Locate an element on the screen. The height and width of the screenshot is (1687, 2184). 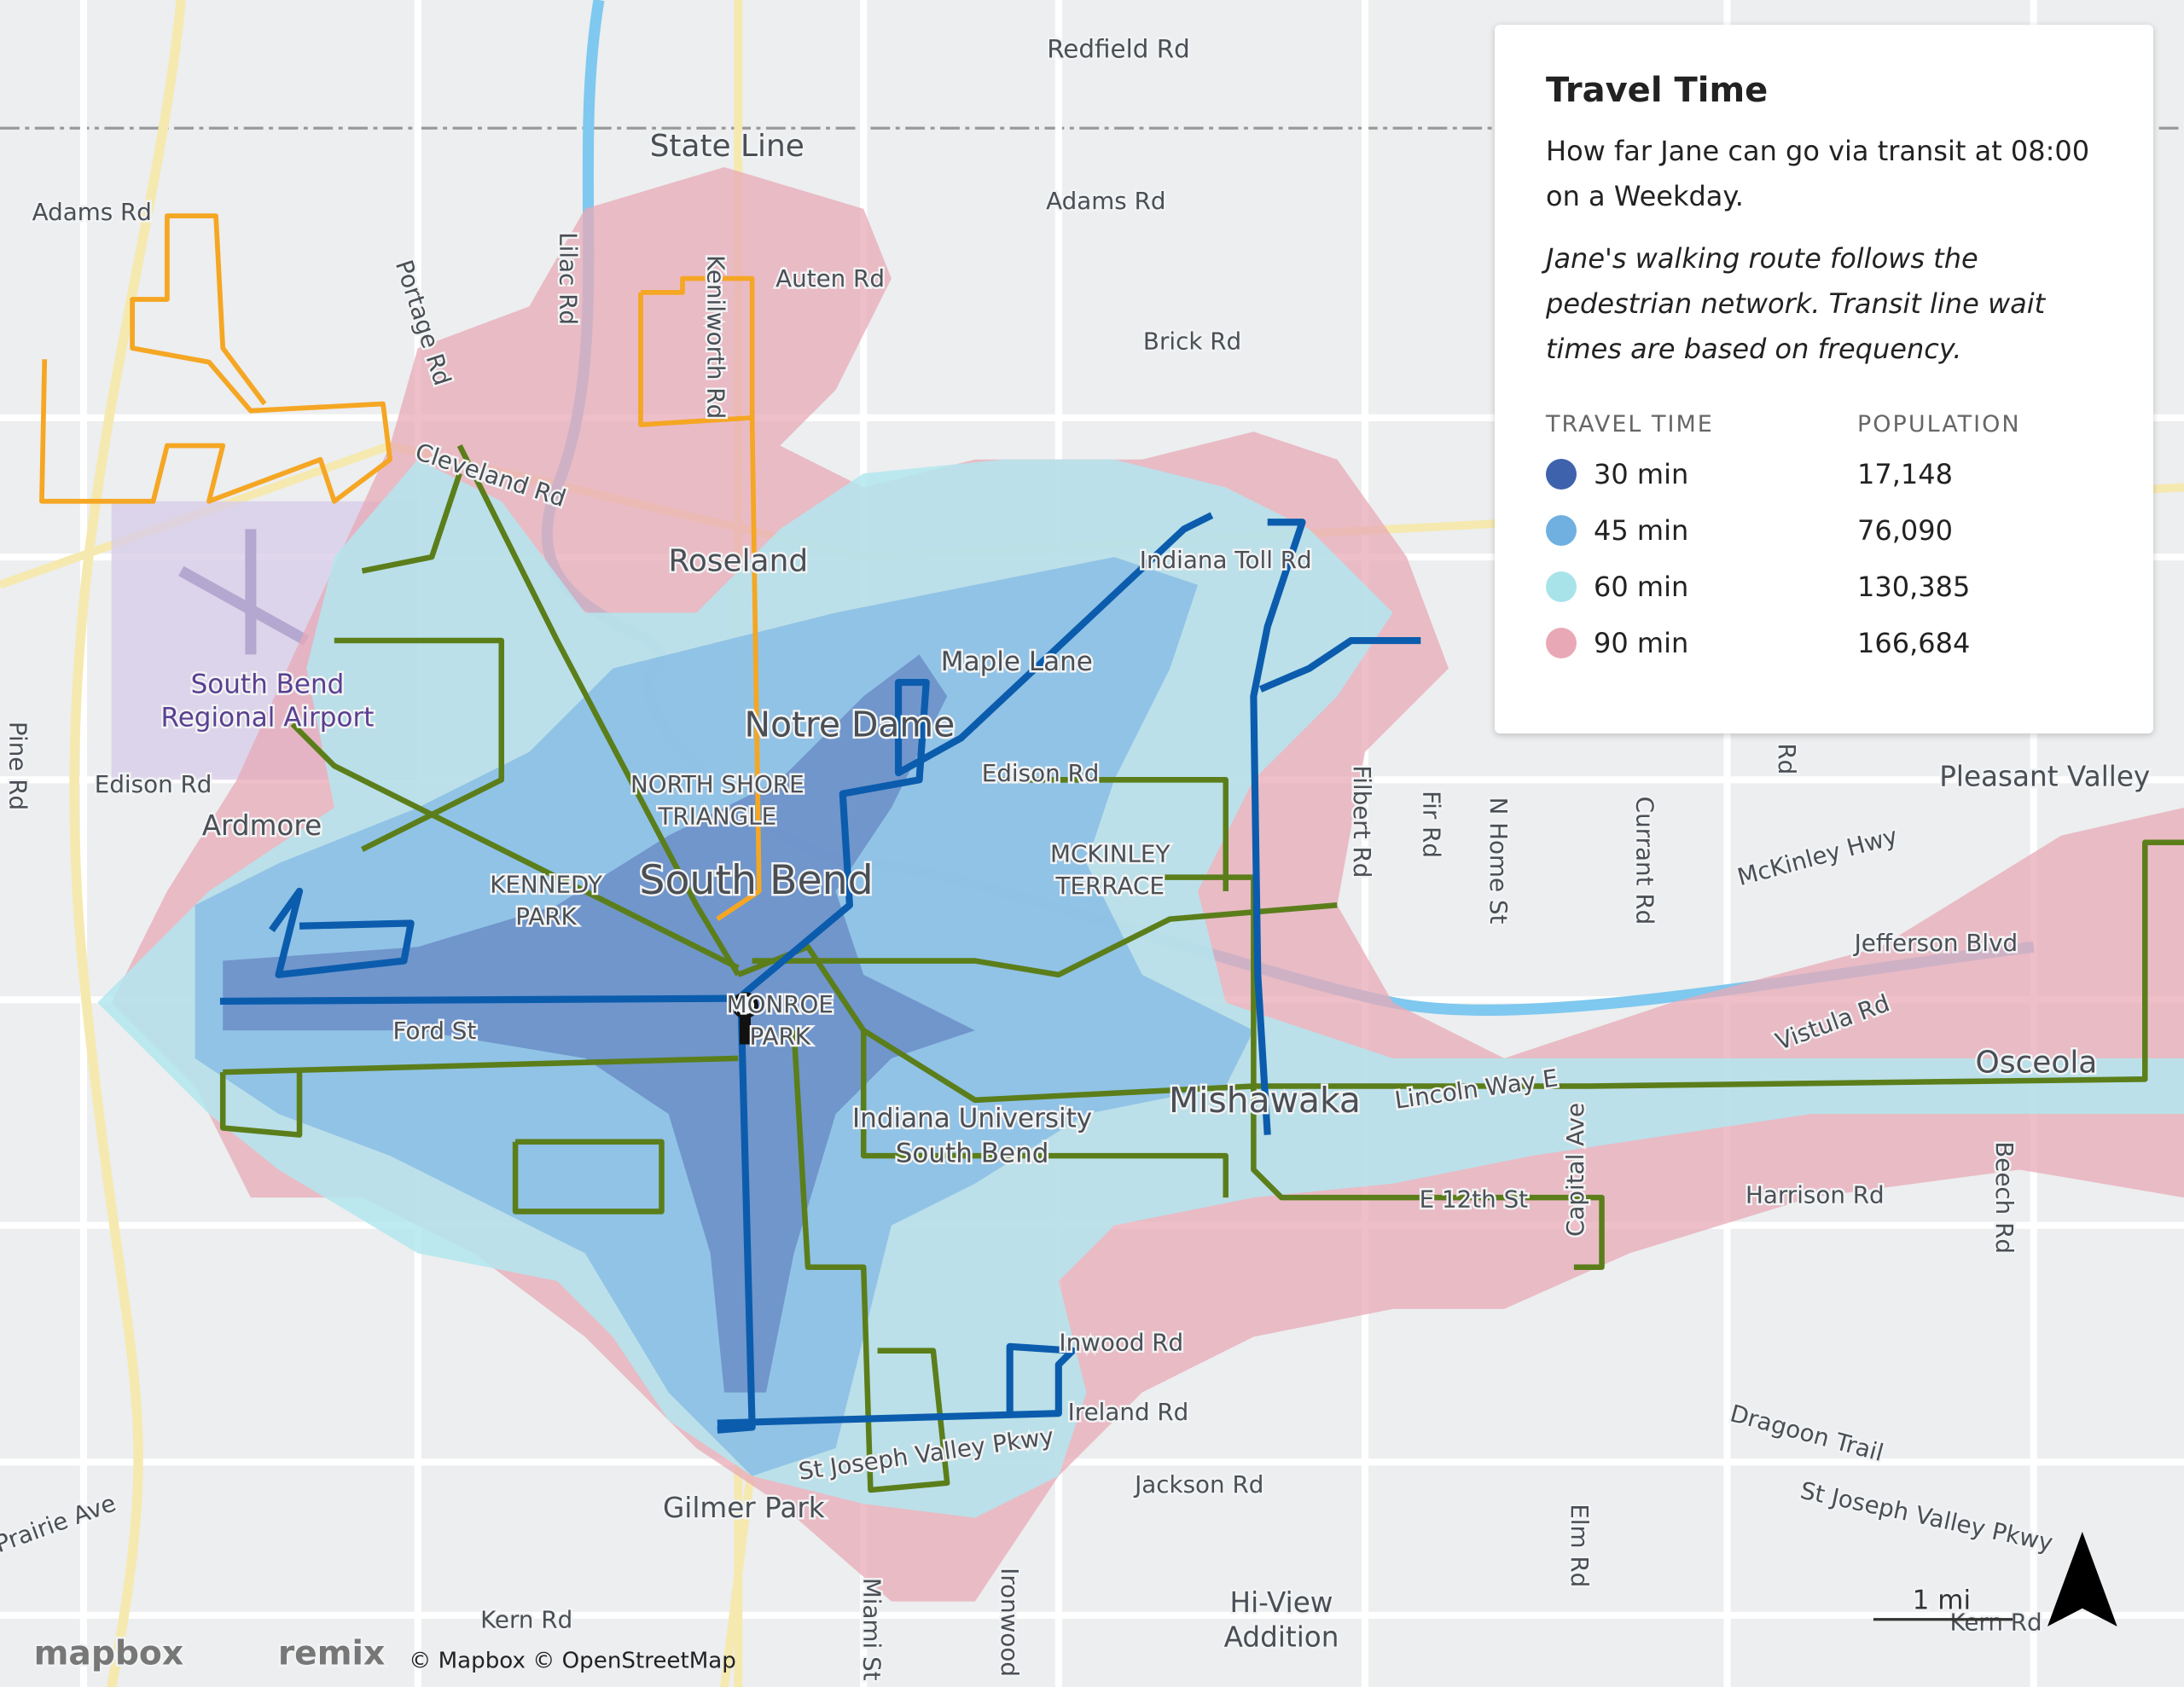
map-label: TERRACE is located at coordinates (1110, 886).